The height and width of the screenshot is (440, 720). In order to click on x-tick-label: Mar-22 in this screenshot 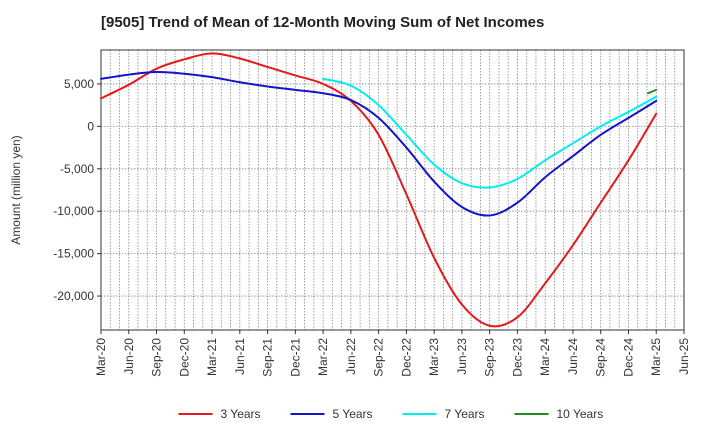, I will do `click(323, 357)`.